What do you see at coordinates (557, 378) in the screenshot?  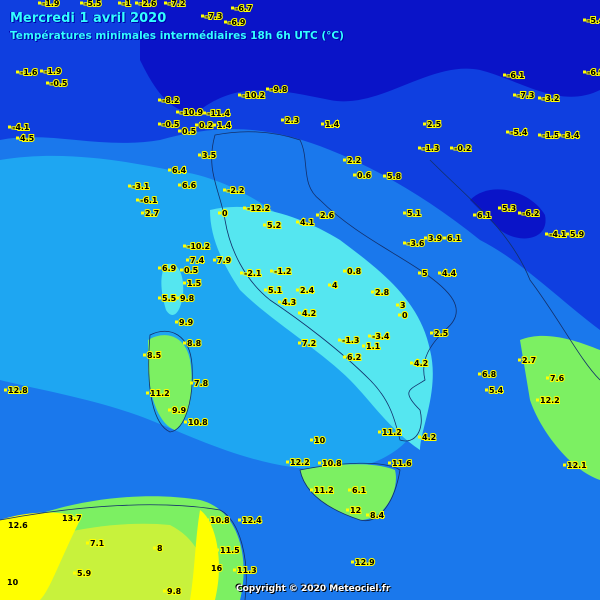 I see `station-value: 7.6` at bounding box center [557, 378].